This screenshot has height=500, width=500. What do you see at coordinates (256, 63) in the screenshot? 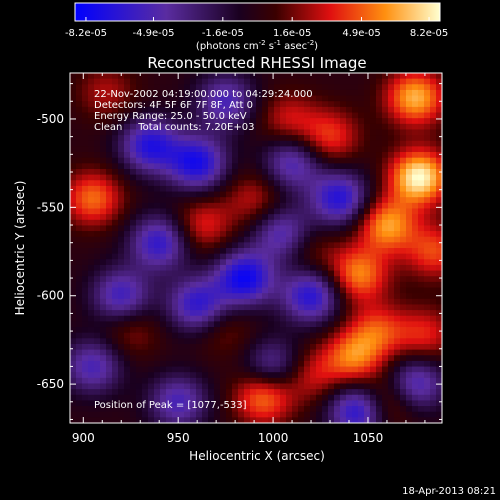
I see `chart-title: Reconstructed RHESSI Image` at bounding box center [256, 63].